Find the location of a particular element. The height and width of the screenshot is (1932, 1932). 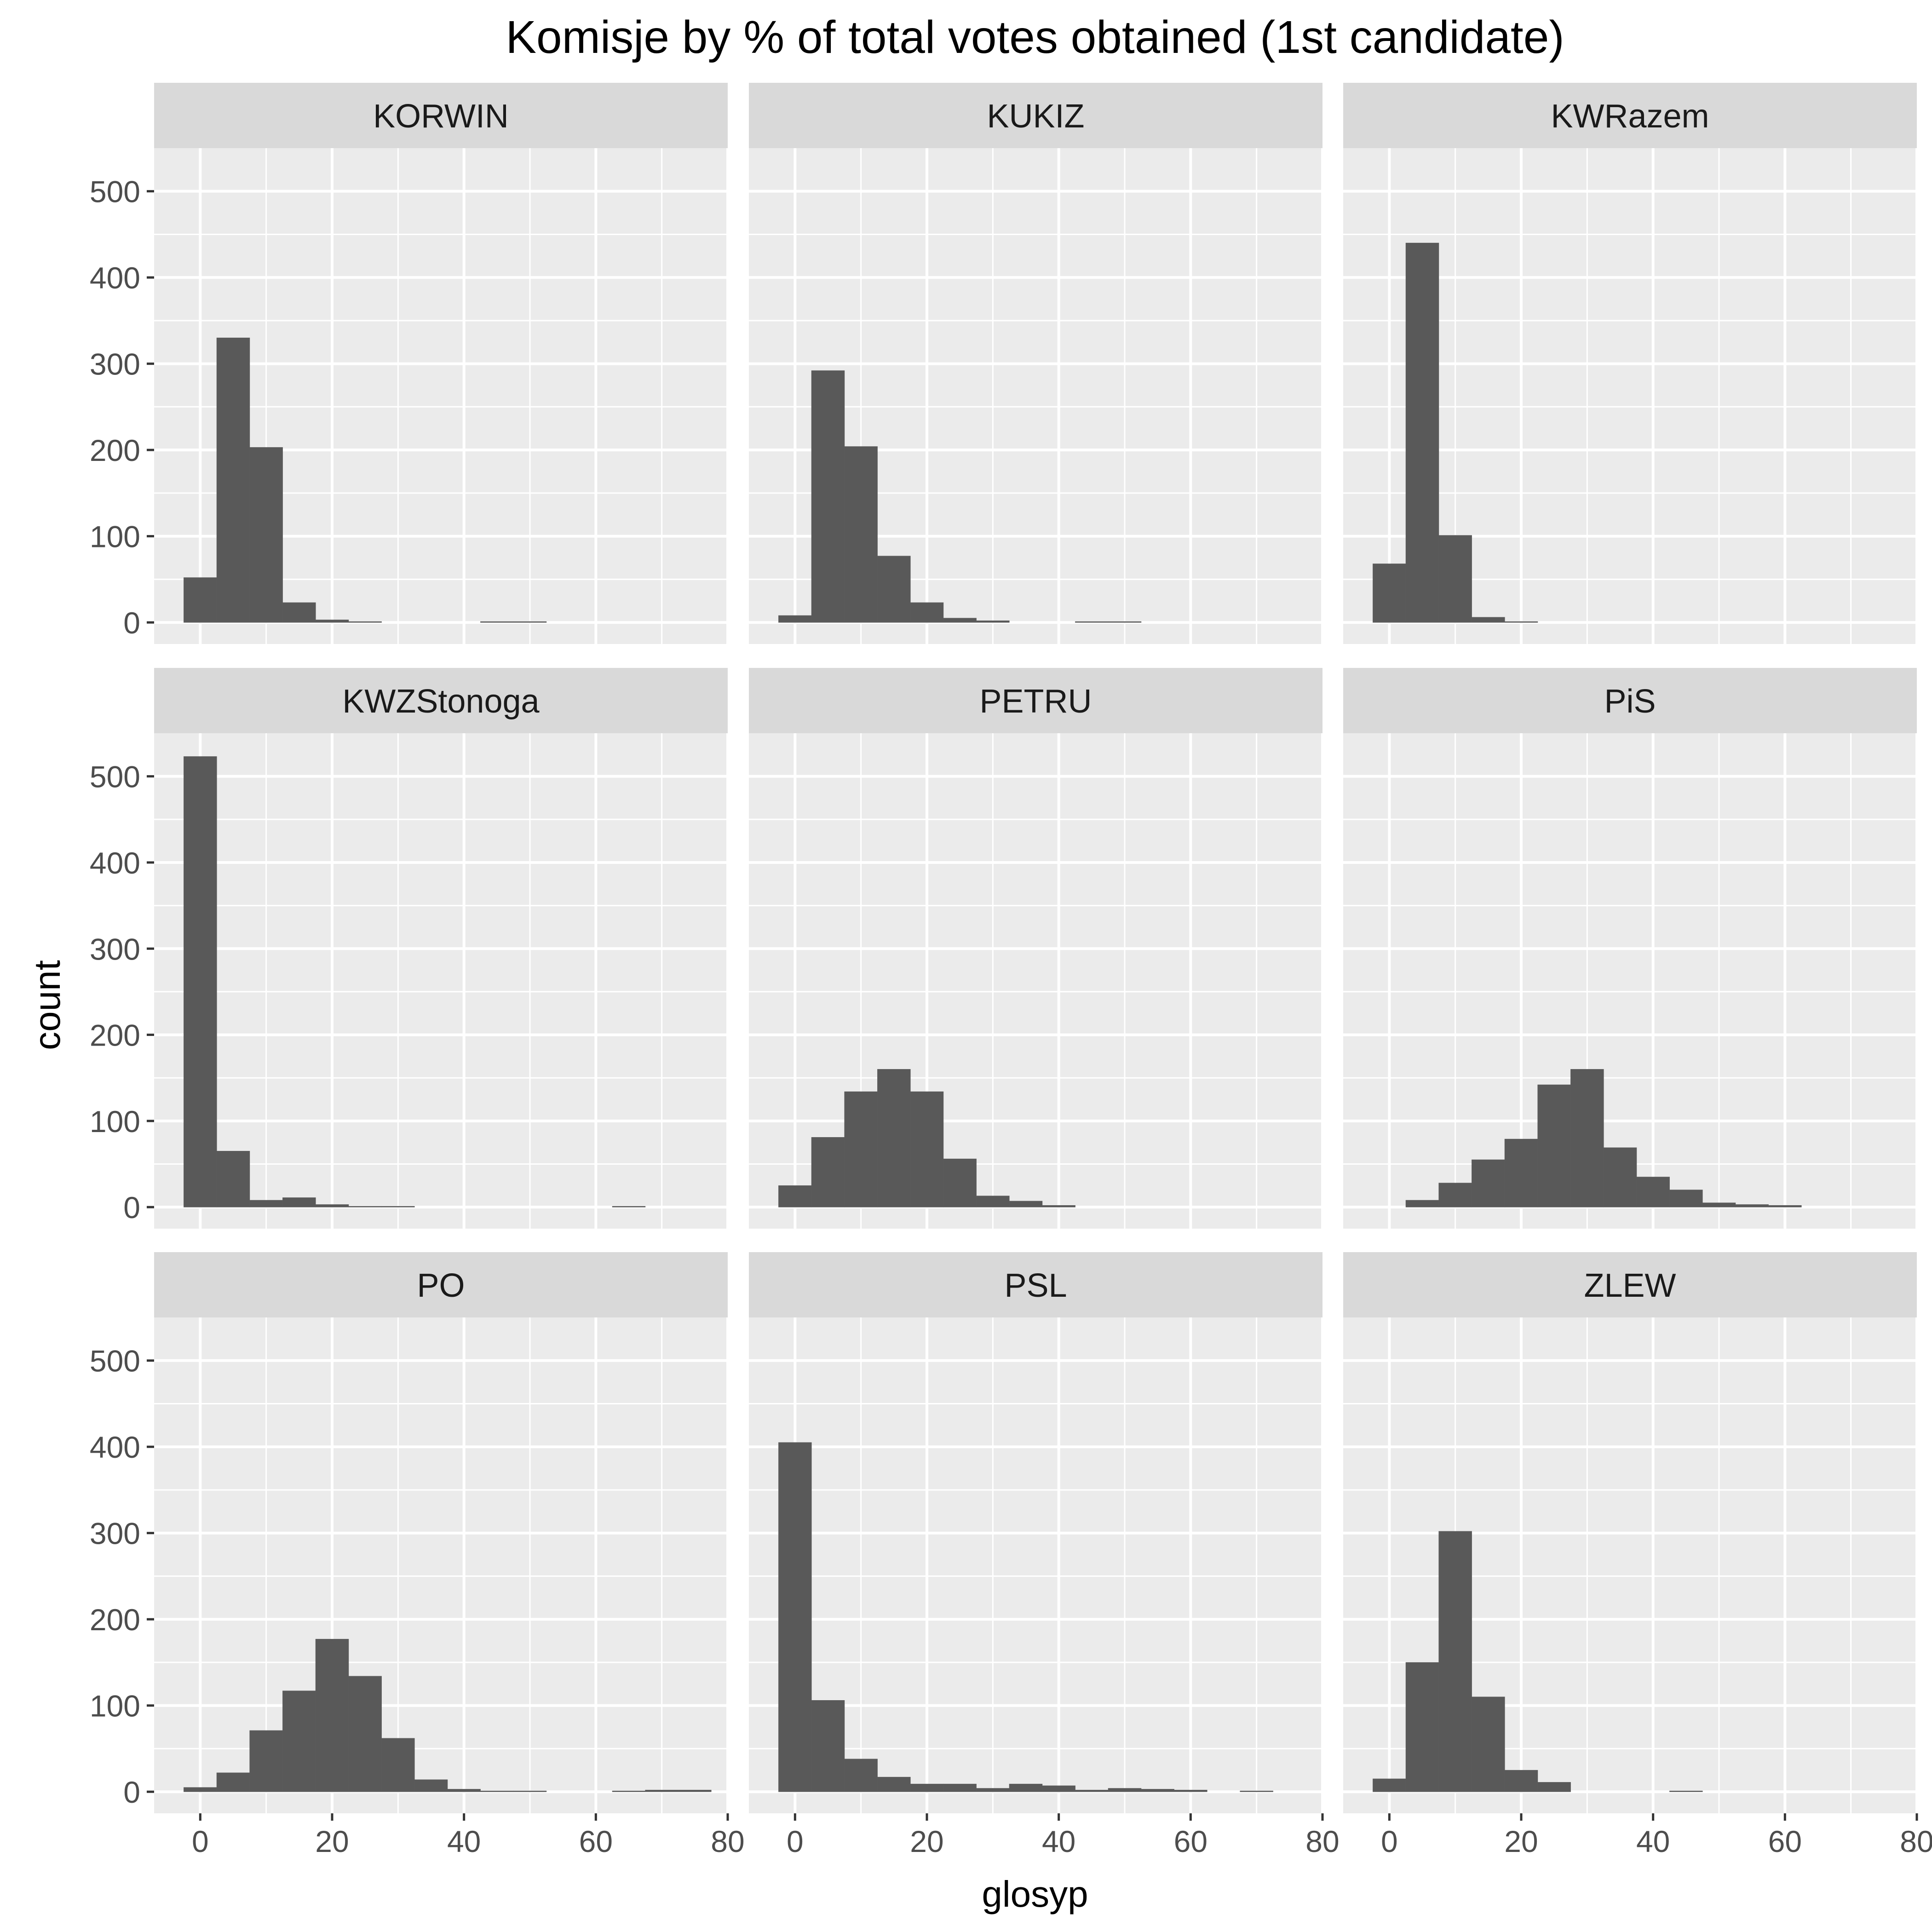

strip-po is located at coordinates (441, 1284).